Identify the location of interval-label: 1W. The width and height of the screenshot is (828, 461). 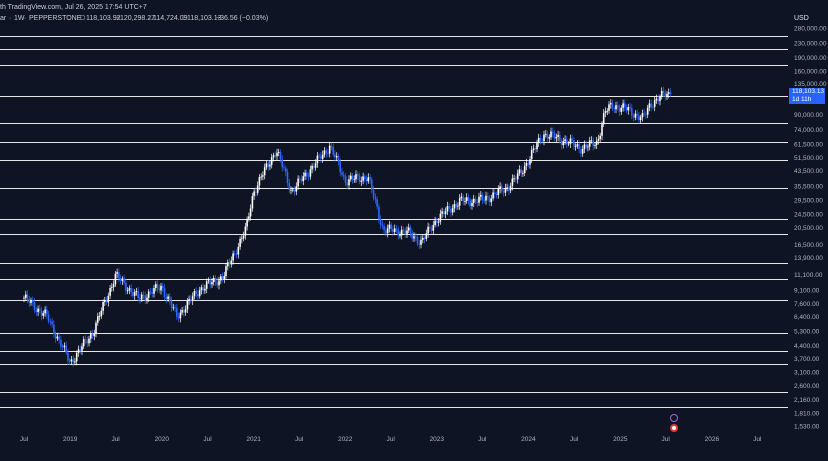
(19, 18).